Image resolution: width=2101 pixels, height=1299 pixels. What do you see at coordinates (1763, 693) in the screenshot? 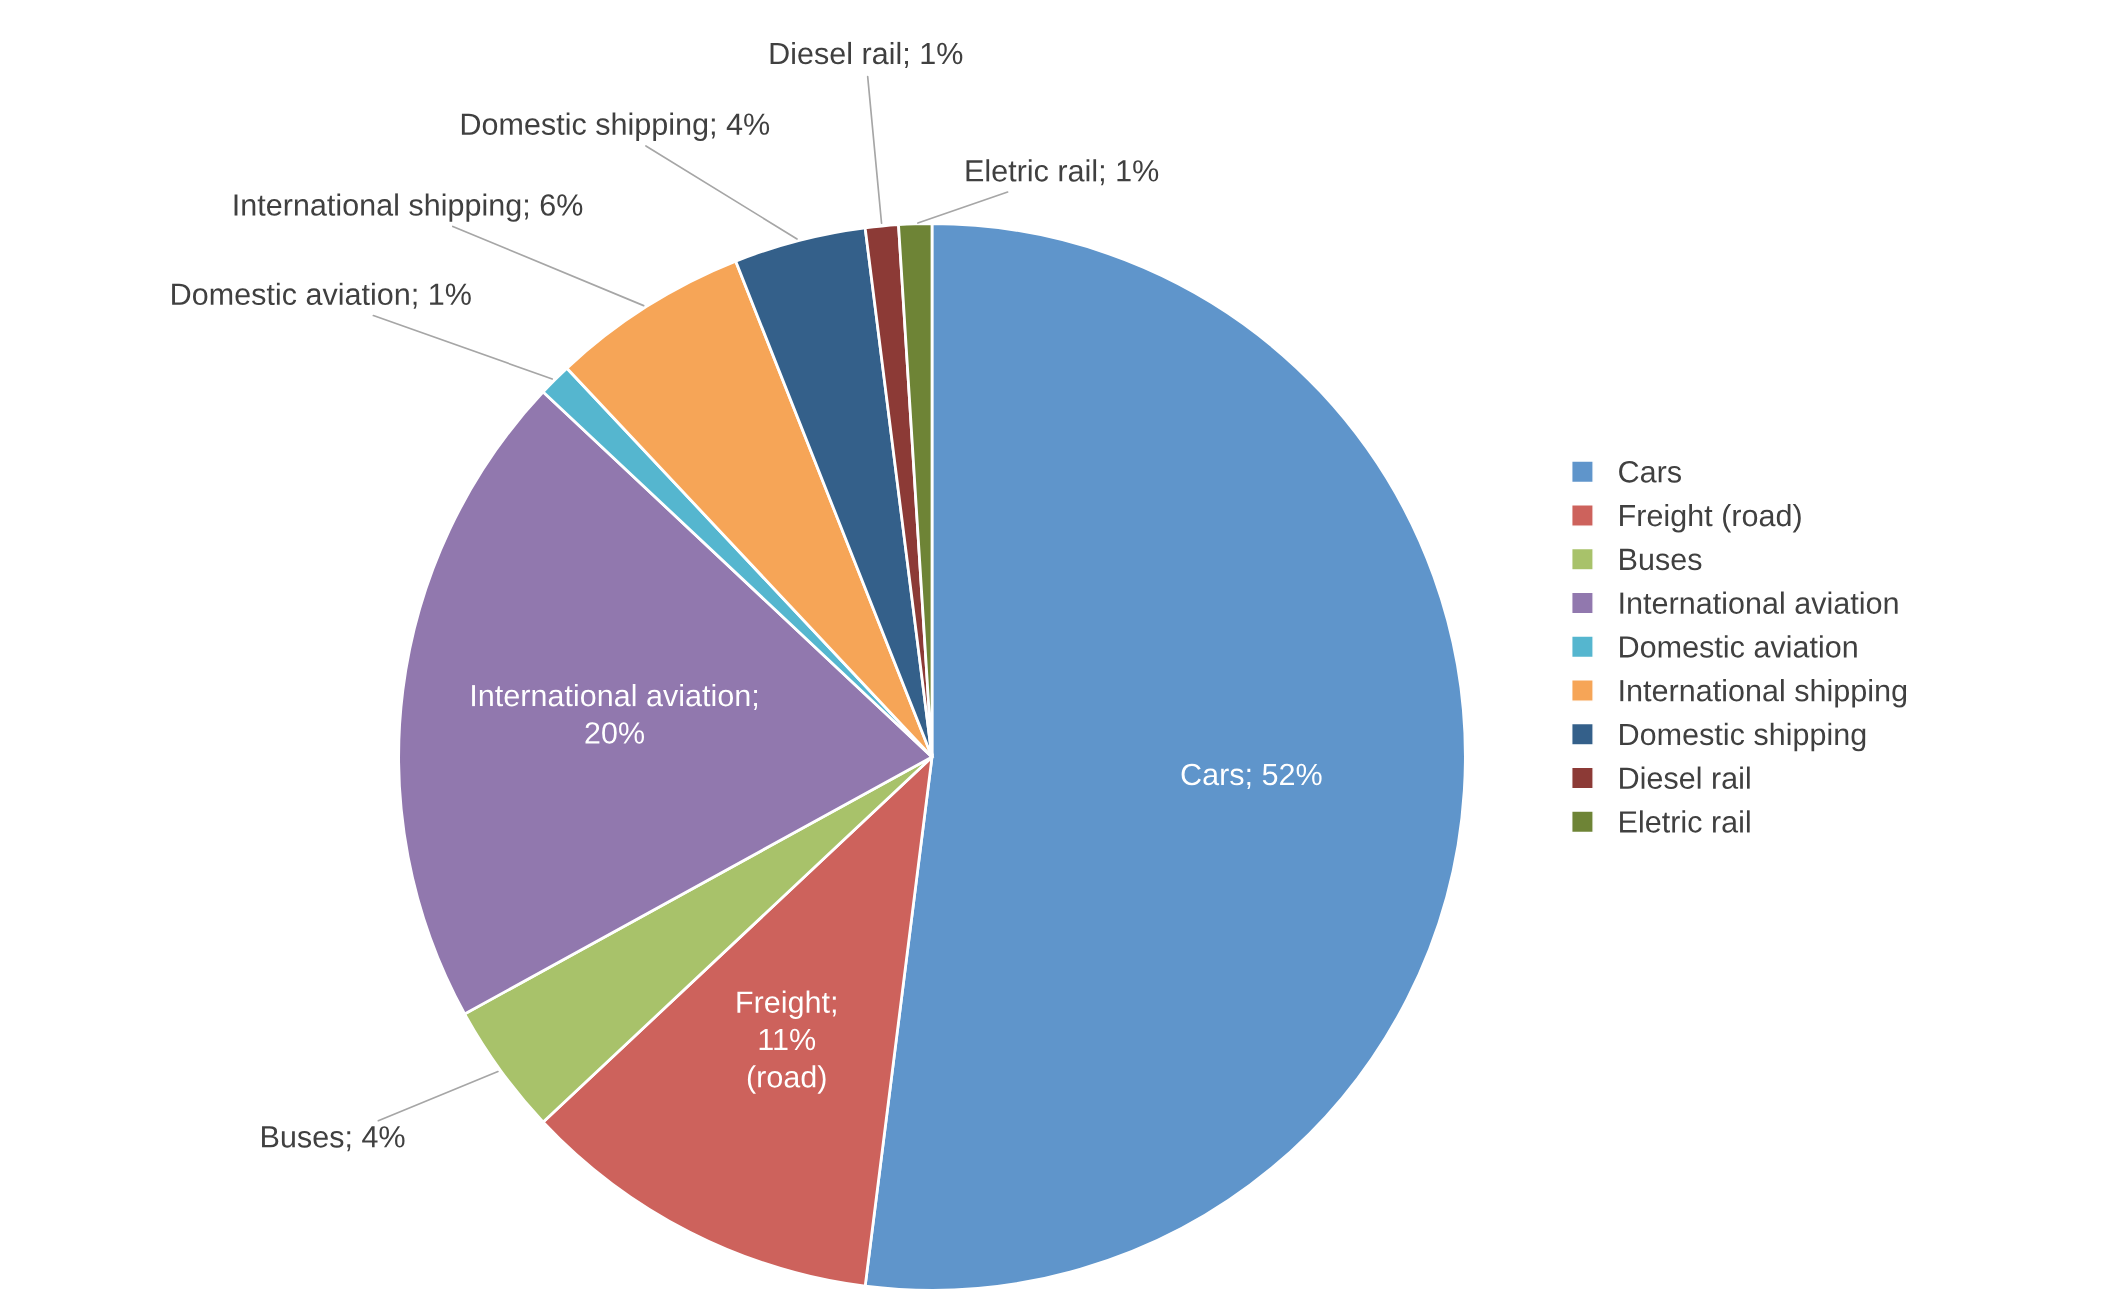
I see `legend-label: International shipping` at bounding box center [1763, 693].